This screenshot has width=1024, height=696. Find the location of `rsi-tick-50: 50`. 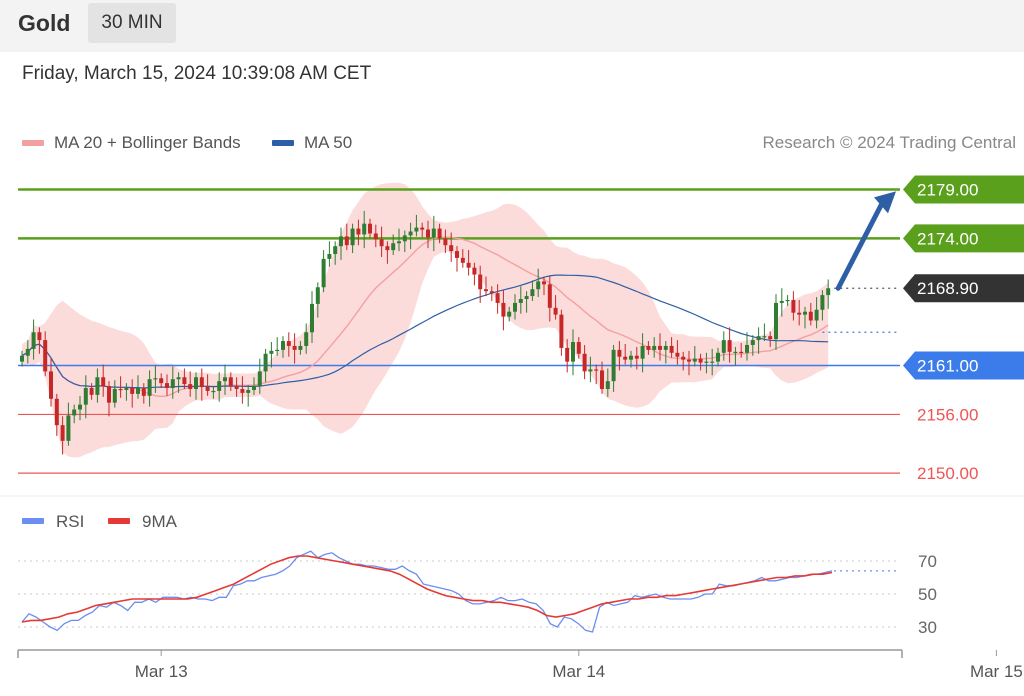

rsi-tick-50: 50 is located at coordinates (927, 594).